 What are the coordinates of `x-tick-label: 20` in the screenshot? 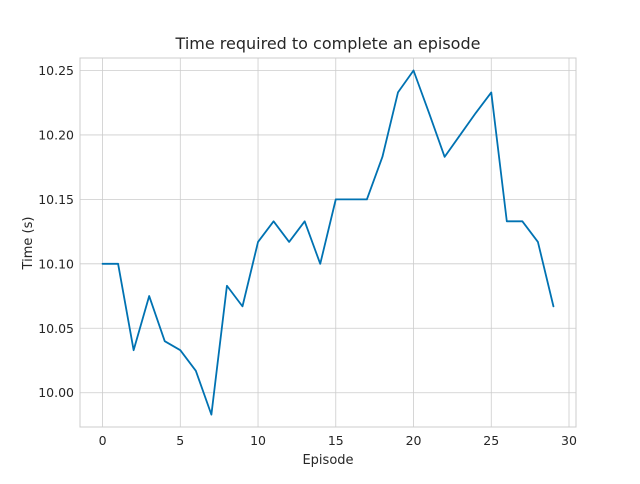 It's located at (414, 440).